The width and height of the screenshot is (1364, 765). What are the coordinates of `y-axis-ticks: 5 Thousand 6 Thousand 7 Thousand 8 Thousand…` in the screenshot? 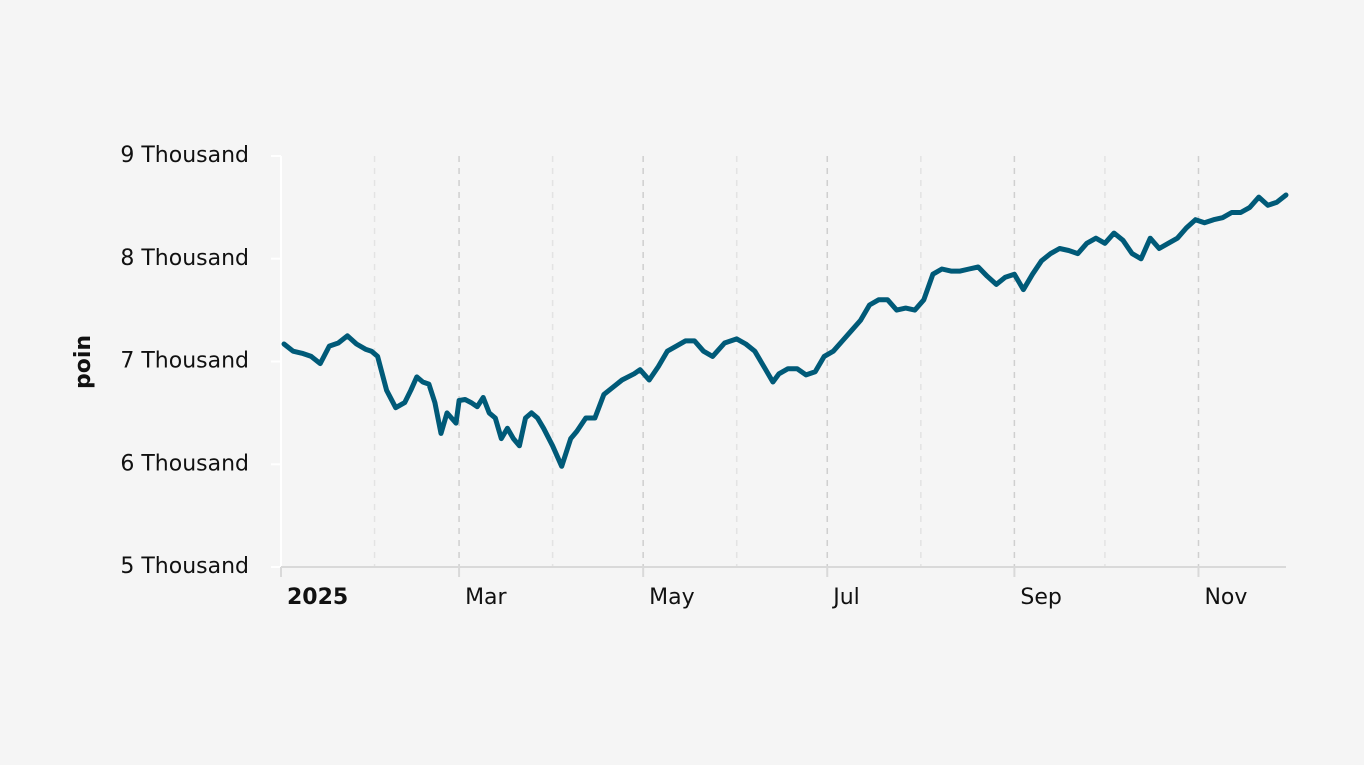 It's located at (200, 361).